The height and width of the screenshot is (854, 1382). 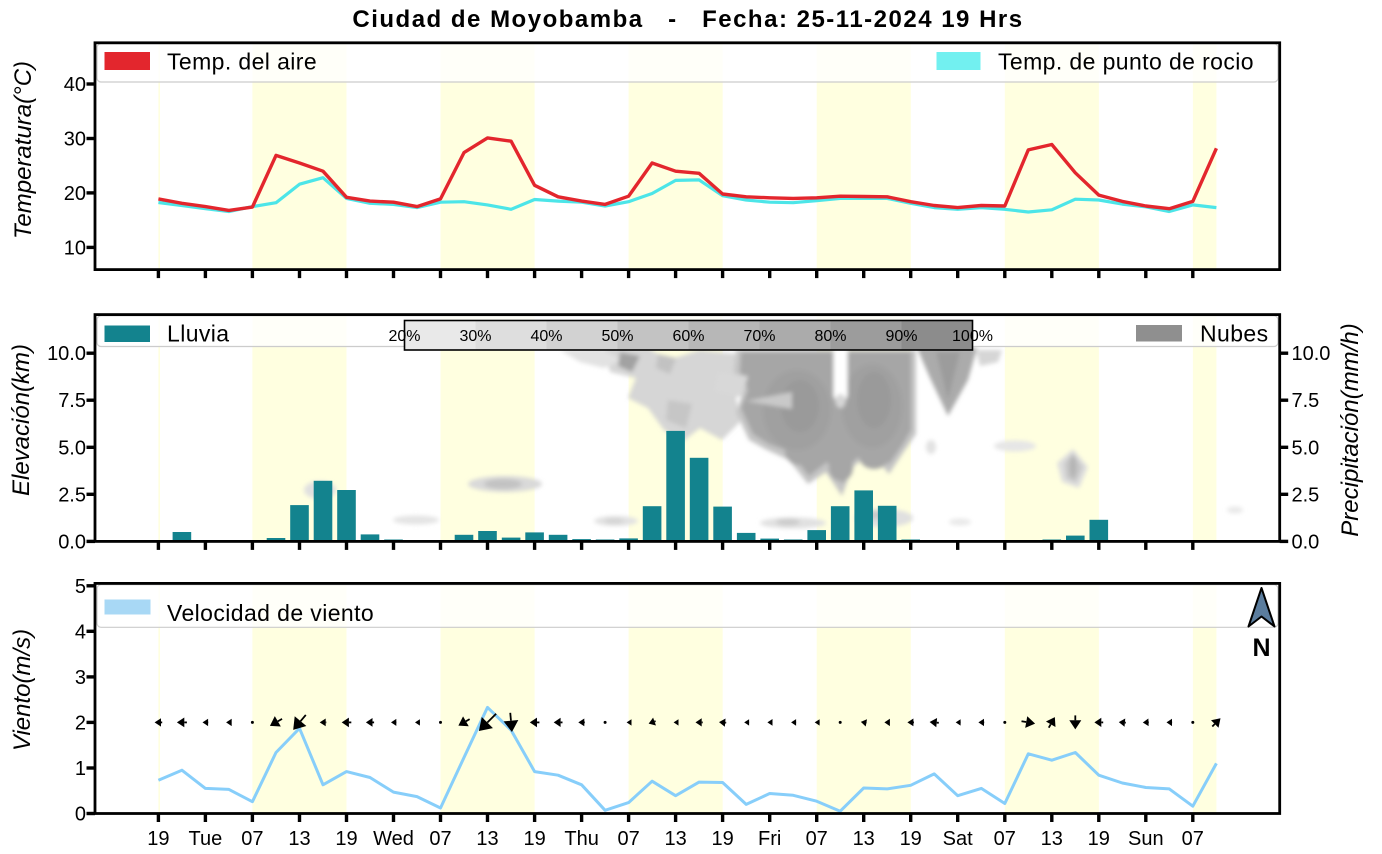 What do you see at coordinates (1234, 334) in the screenshot?
I see `svg-text: Nubes` at bounding box center [1234, 334].